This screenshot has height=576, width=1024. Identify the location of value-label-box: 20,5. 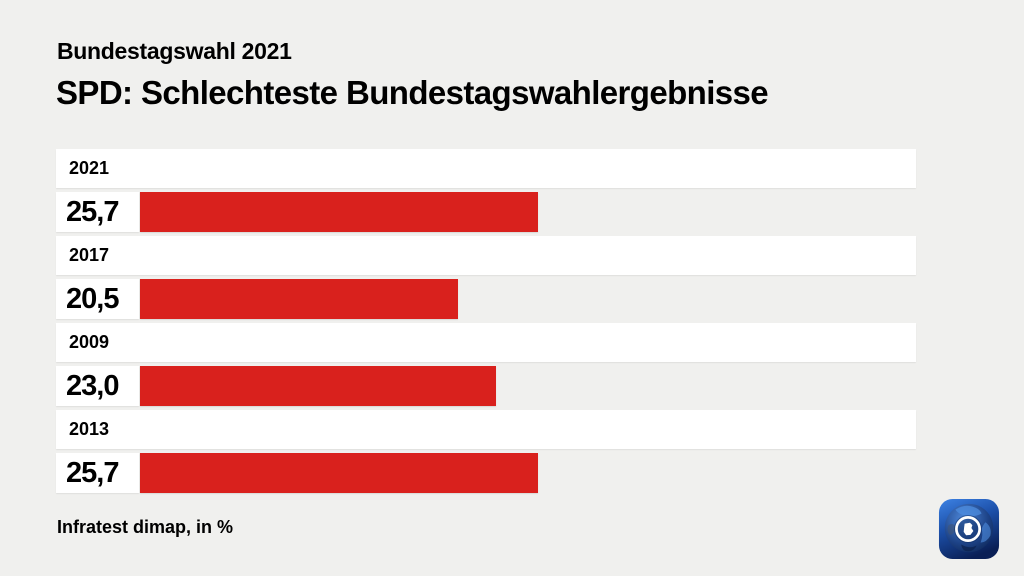
(97, 299).